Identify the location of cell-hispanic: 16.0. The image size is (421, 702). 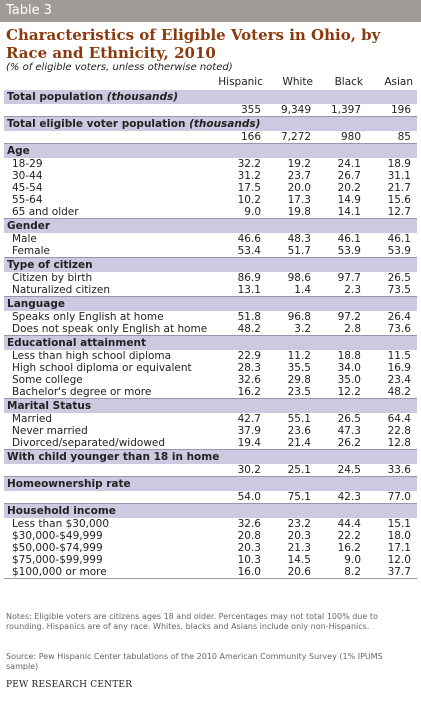
(242, 572).